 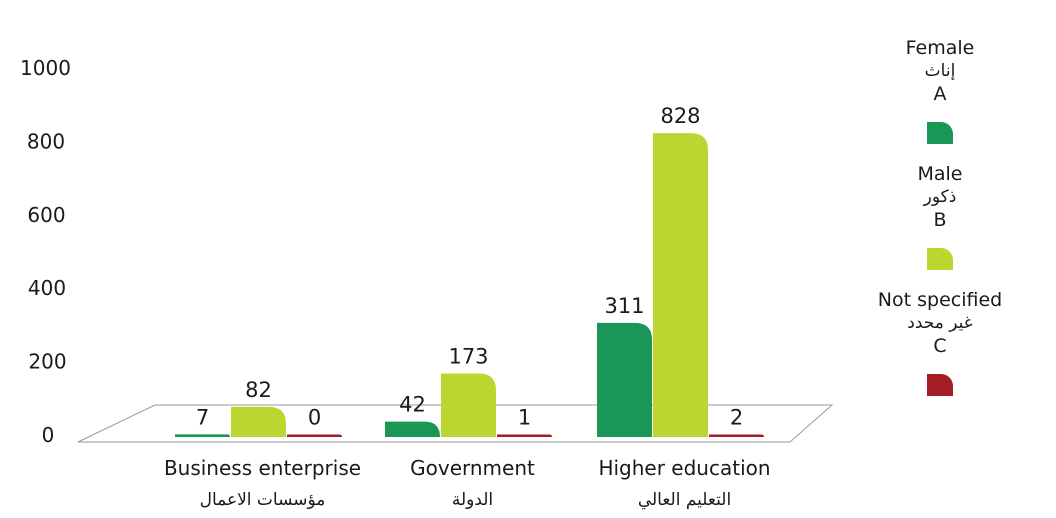 What do you see at coordinates (940, 300) in the screenshot?
I see `legend-label-not-specified: Not specified` at bounding box center [940, 300].